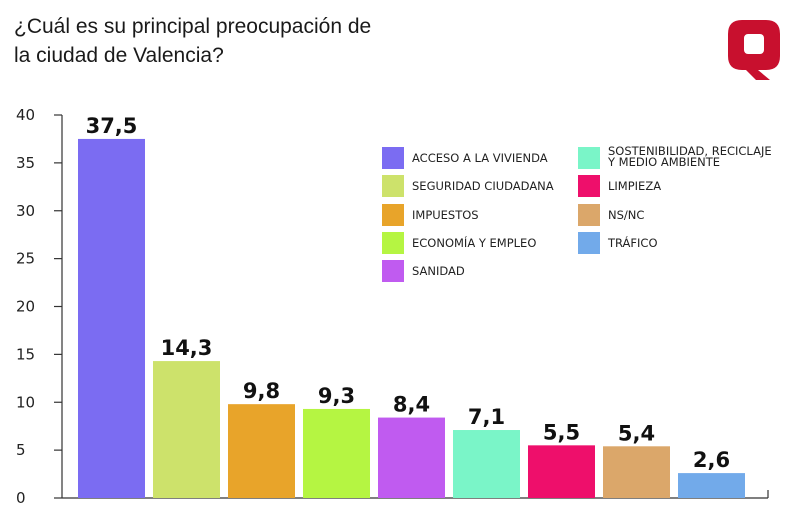  I want to click on bar-value-label: 5,5, so click(561, 432).